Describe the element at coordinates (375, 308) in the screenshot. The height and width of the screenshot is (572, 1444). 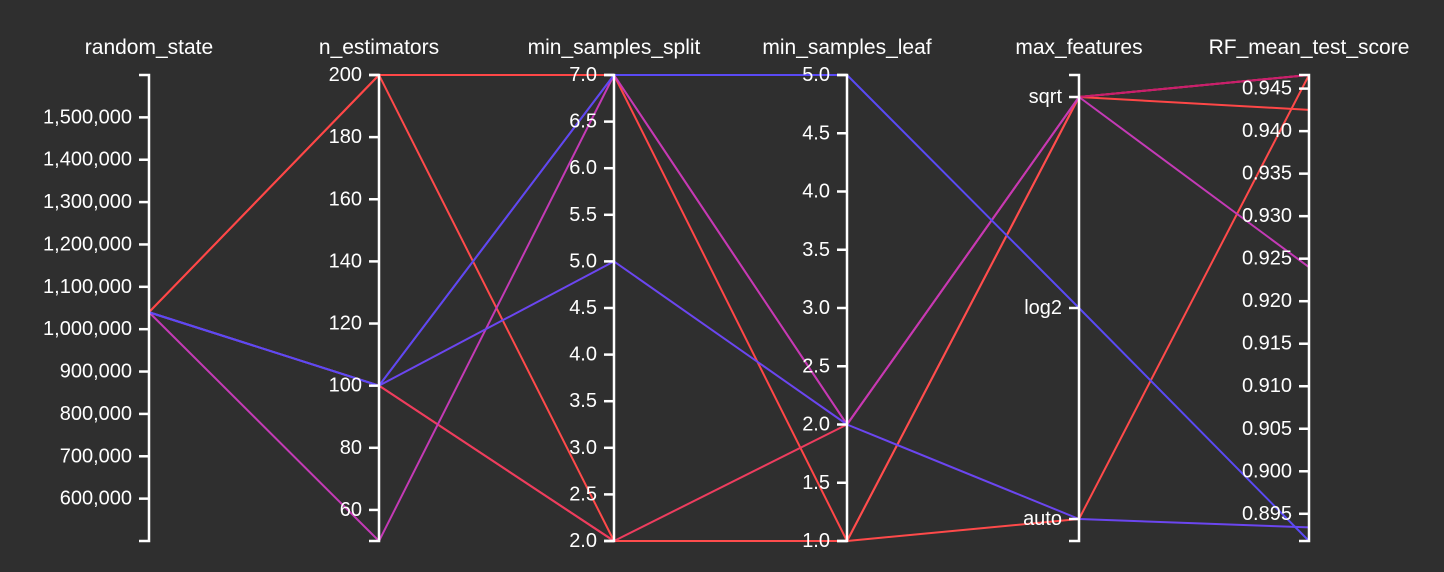
I see `axis-line-n-estimators` at that location.